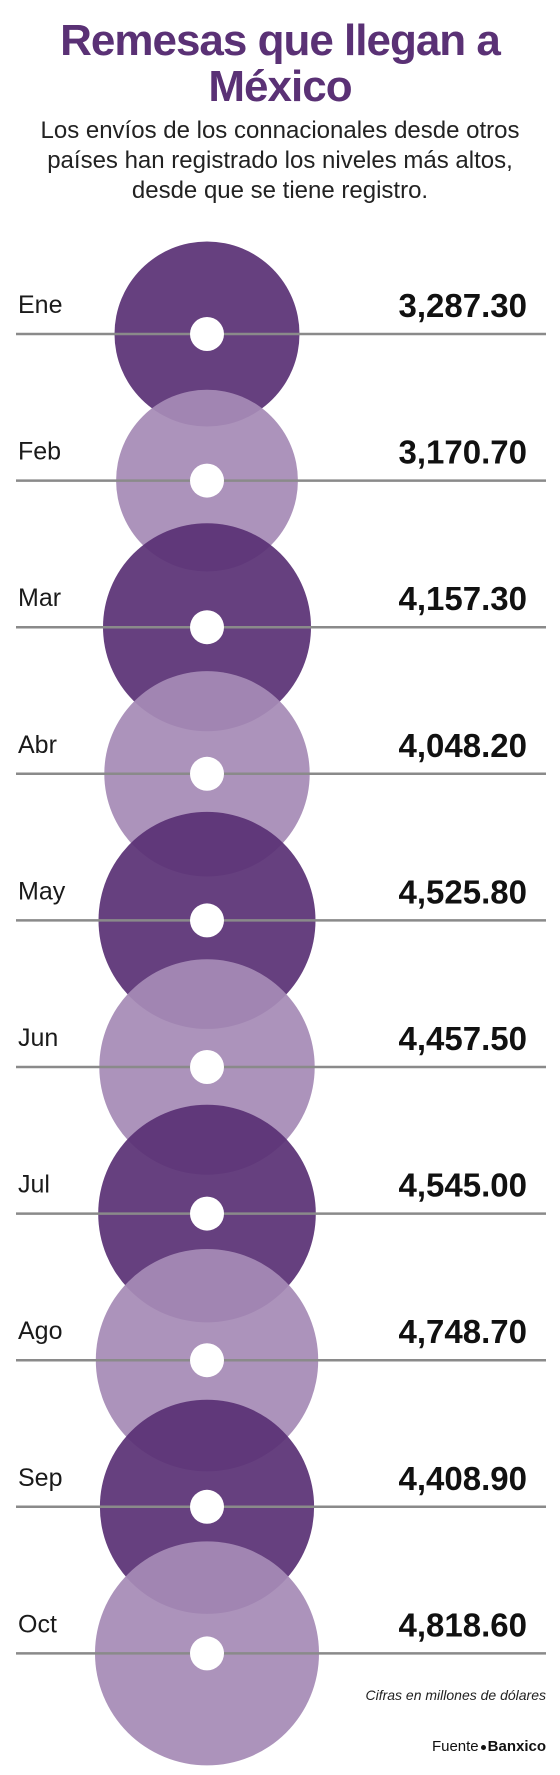  I want to click on value-label-feb: 3,170.70, so click(463, 452).